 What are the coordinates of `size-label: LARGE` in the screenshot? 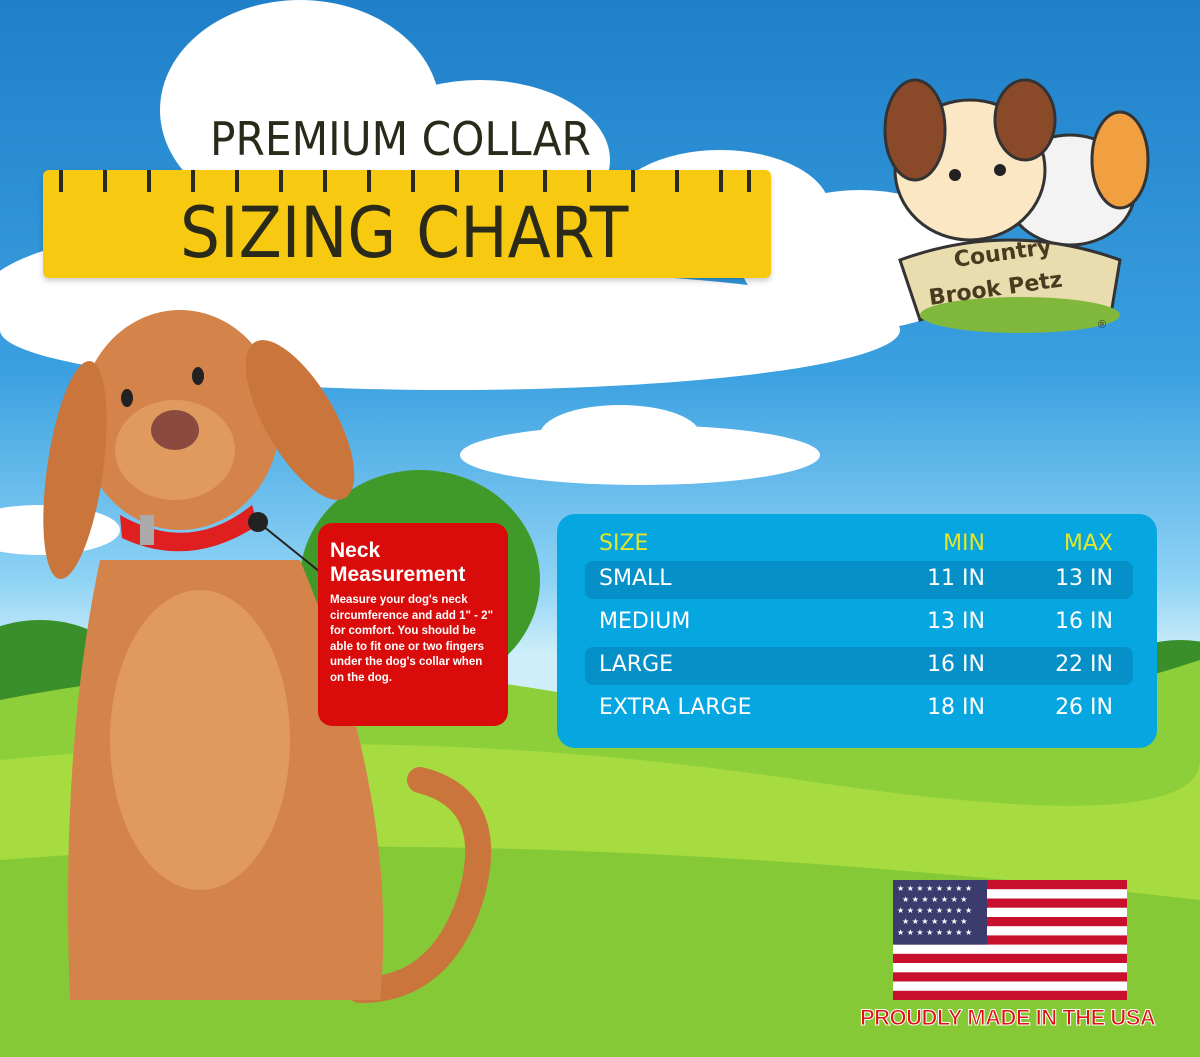 It's located at (636, 664).